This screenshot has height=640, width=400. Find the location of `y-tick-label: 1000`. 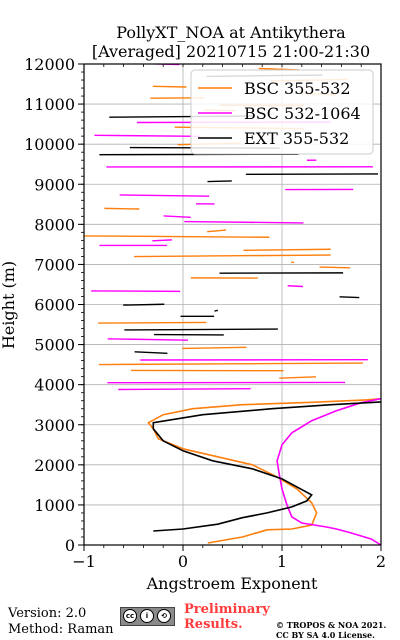

y-tick-label: 1000 is located at coordinates (54, 505).